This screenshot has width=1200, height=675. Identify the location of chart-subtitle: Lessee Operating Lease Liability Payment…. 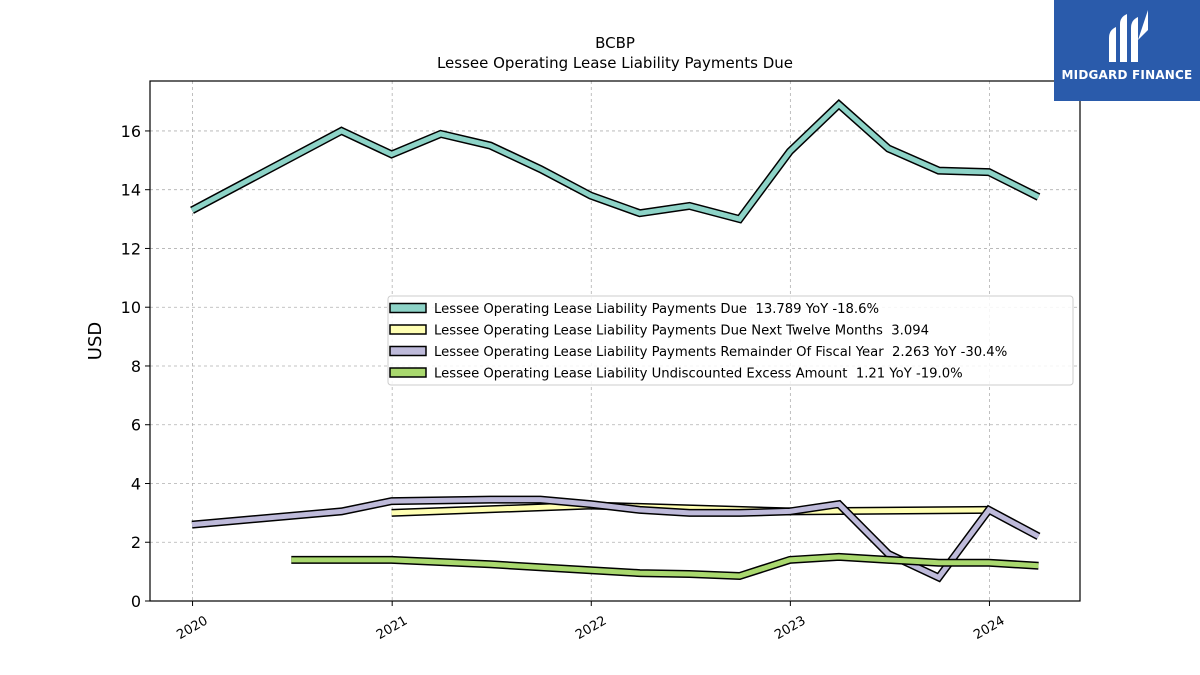
(615, 63).